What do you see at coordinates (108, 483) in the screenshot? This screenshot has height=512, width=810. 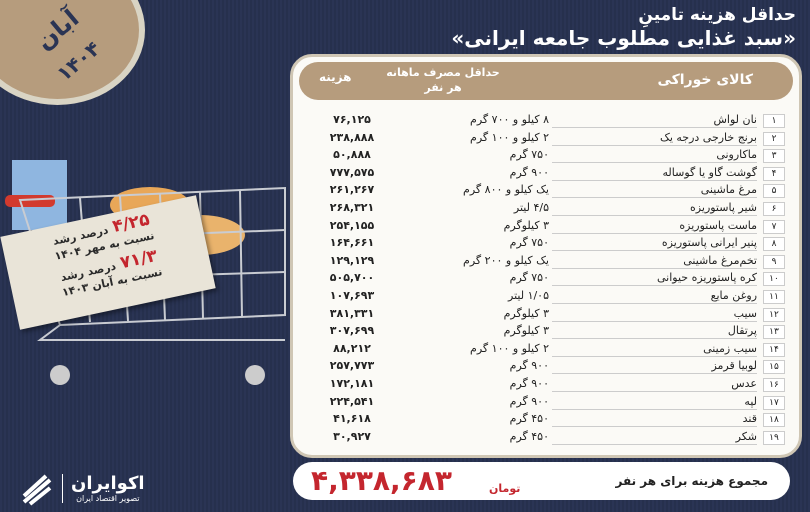 I see `logo-name: اکوایران` at bounding box center [108, 483].